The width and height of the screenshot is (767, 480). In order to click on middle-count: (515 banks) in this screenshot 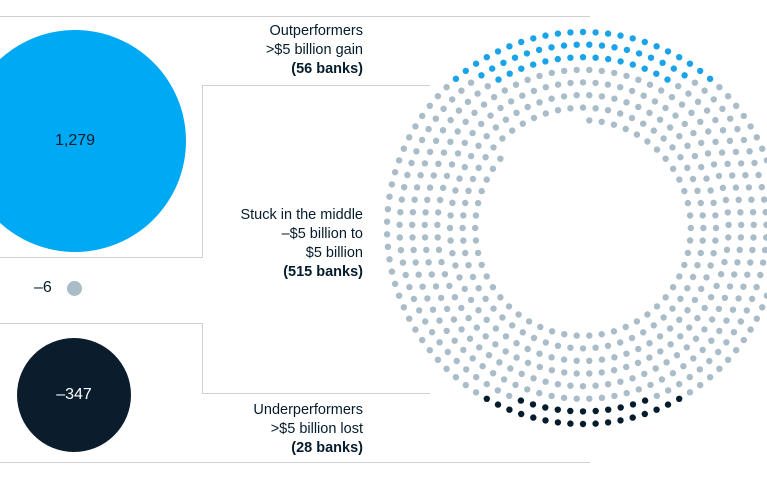, I will do `click(323, 272)`.